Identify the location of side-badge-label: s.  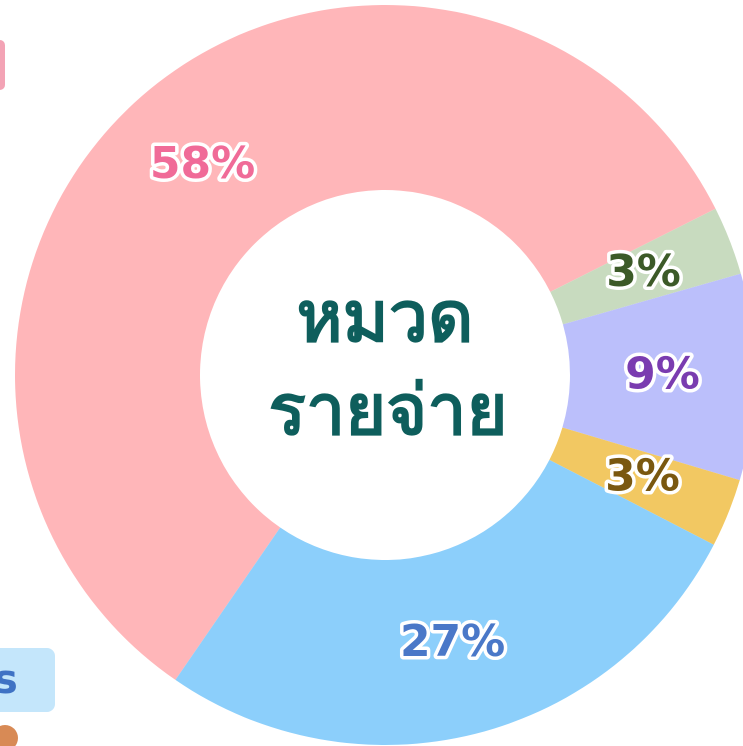
(9, 680).